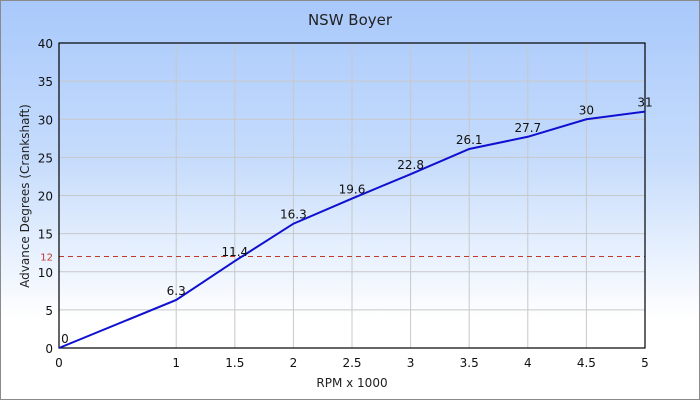 The width and height of the screenshot is (700, 400). I want to click on y-tick-label: 40, so click(45, 44).